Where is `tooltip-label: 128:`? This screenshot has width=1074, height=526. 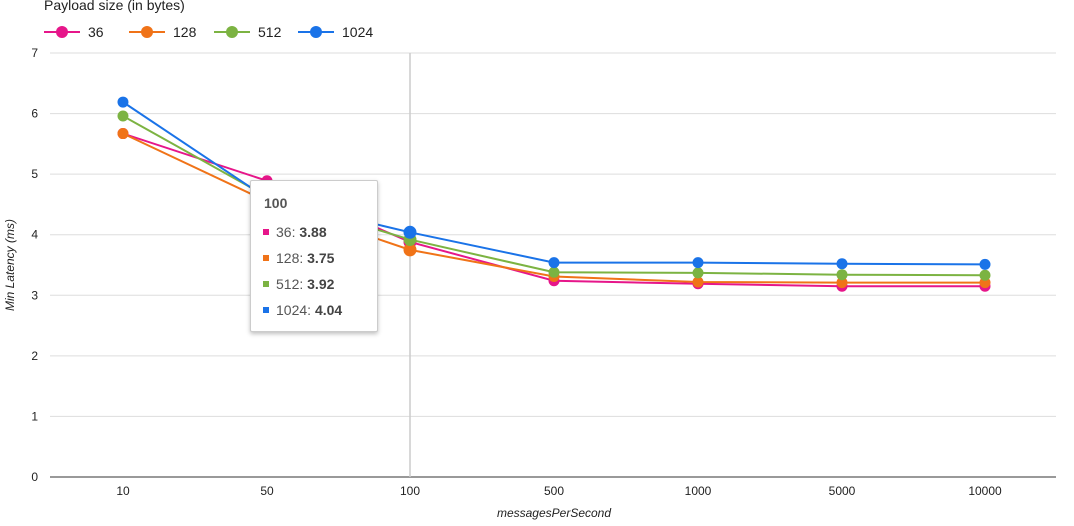 tooltip-label: 128: is located at coordinates (292, 258).